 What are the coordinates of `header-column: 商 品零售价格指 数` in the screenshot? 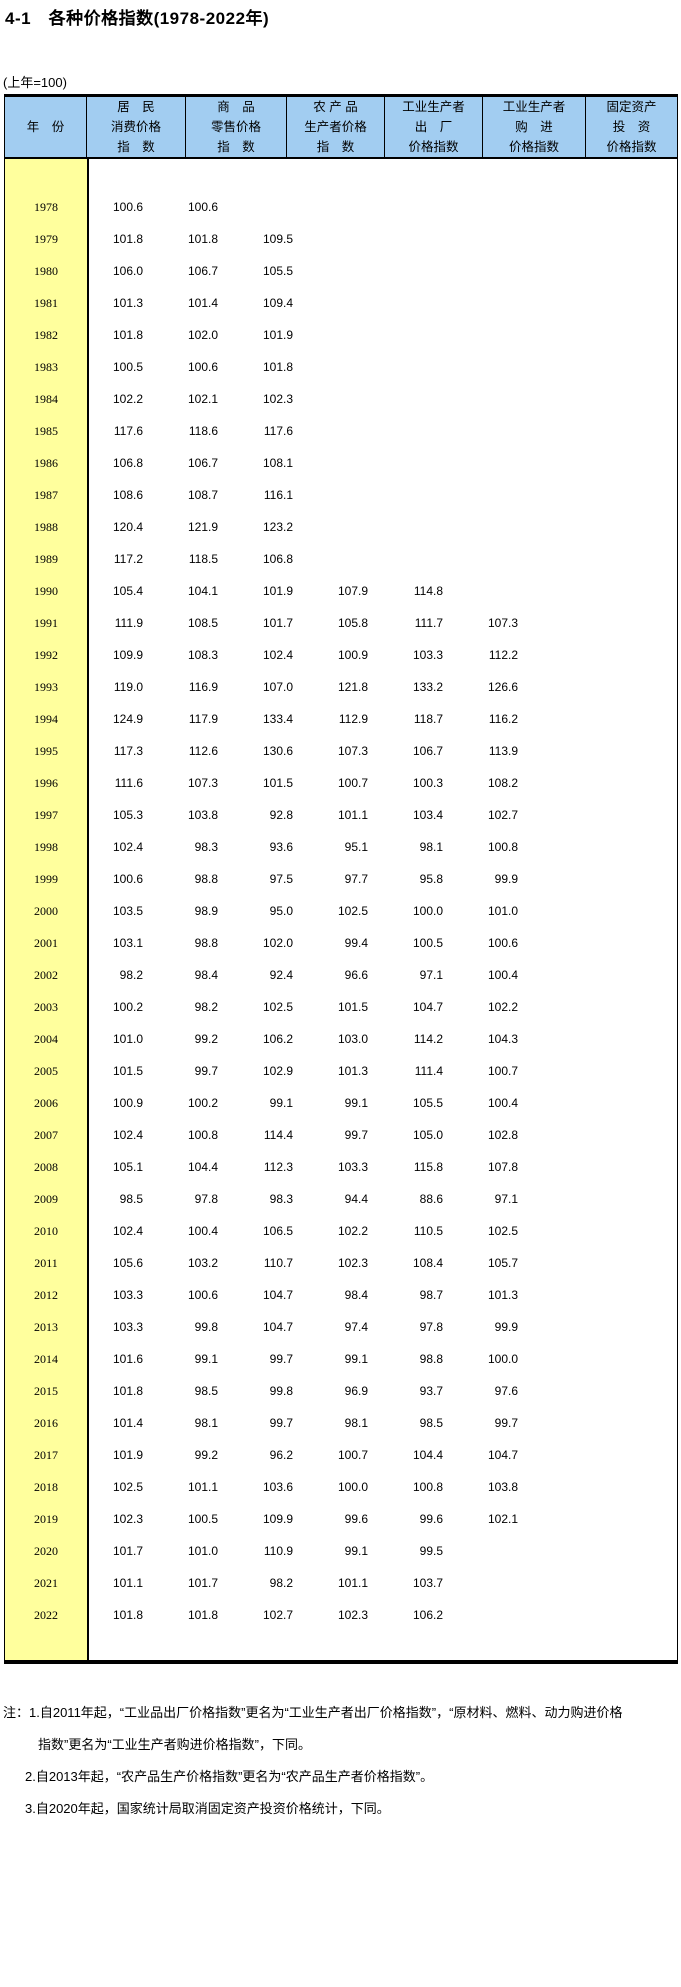 It's located at (236, 127).